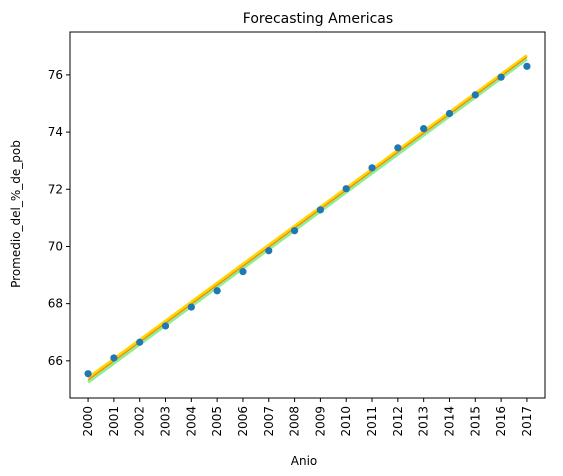 The width and height of the screenshot is (563, 476). Describe the element at coordinates (55, 246) in the screenshot. I see `y-tick-label: 70` at that location.